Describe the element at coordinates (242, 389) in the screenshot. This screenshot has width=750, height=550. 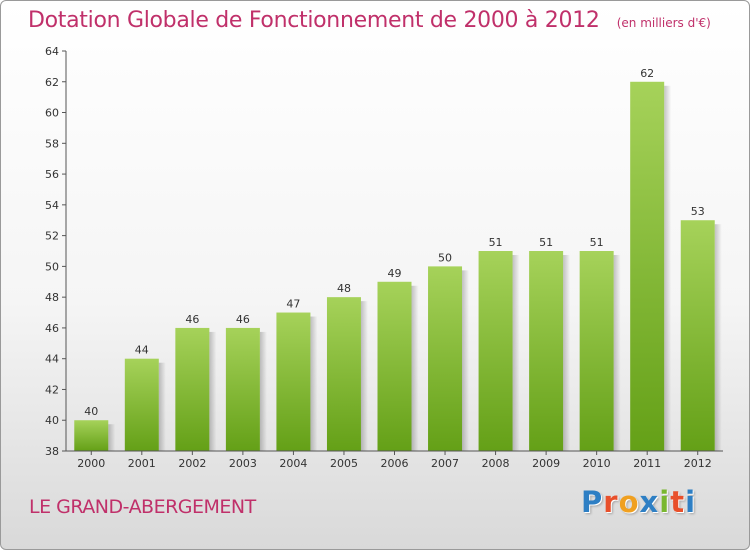
I see `bar-2003` at that location.